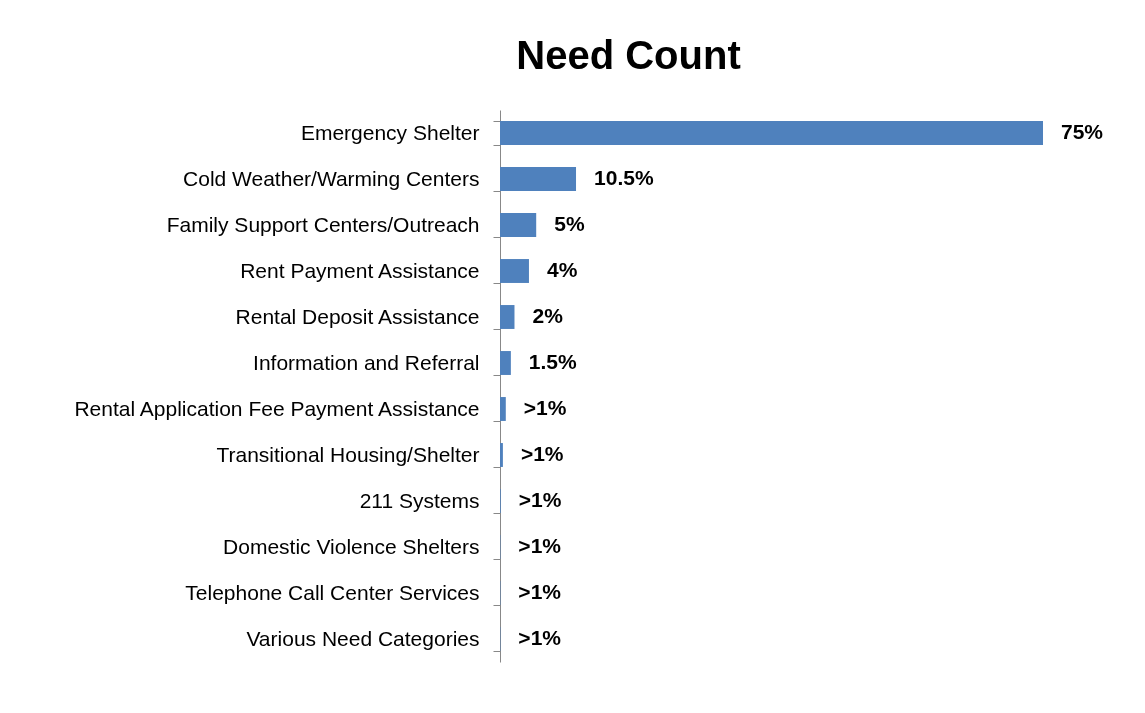  I want to click on y-tick-label: Telephone Call Center Services, so click(332, 592).